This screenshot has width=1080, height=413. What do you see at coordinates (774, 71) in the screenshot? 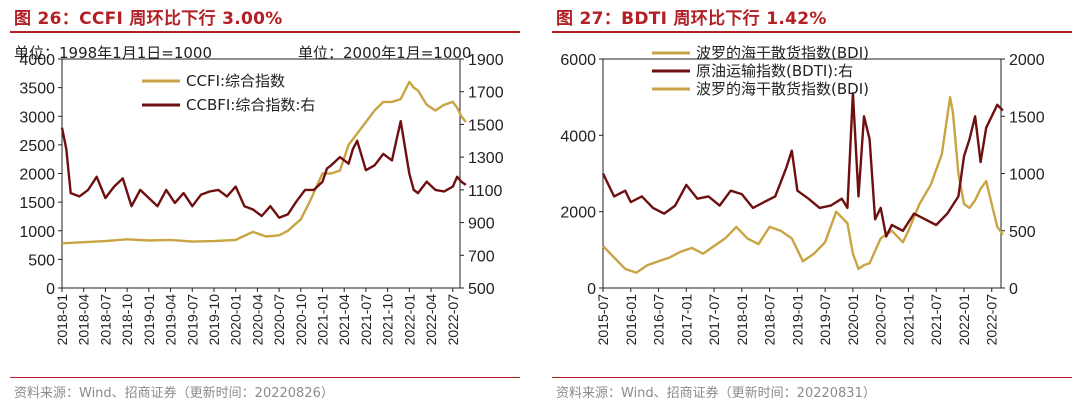
I see `legend-label-2: 原油运输指数(BDTI):右` at bounding box center [774, 71].